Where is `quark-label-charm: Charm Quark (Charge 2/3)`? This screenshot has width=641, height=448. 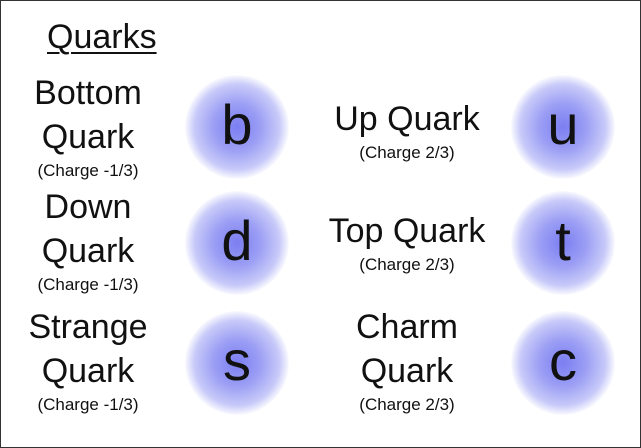 quark-label-charm: Charm Quark (Charge 2/3) is located at coordinates (407, 360).